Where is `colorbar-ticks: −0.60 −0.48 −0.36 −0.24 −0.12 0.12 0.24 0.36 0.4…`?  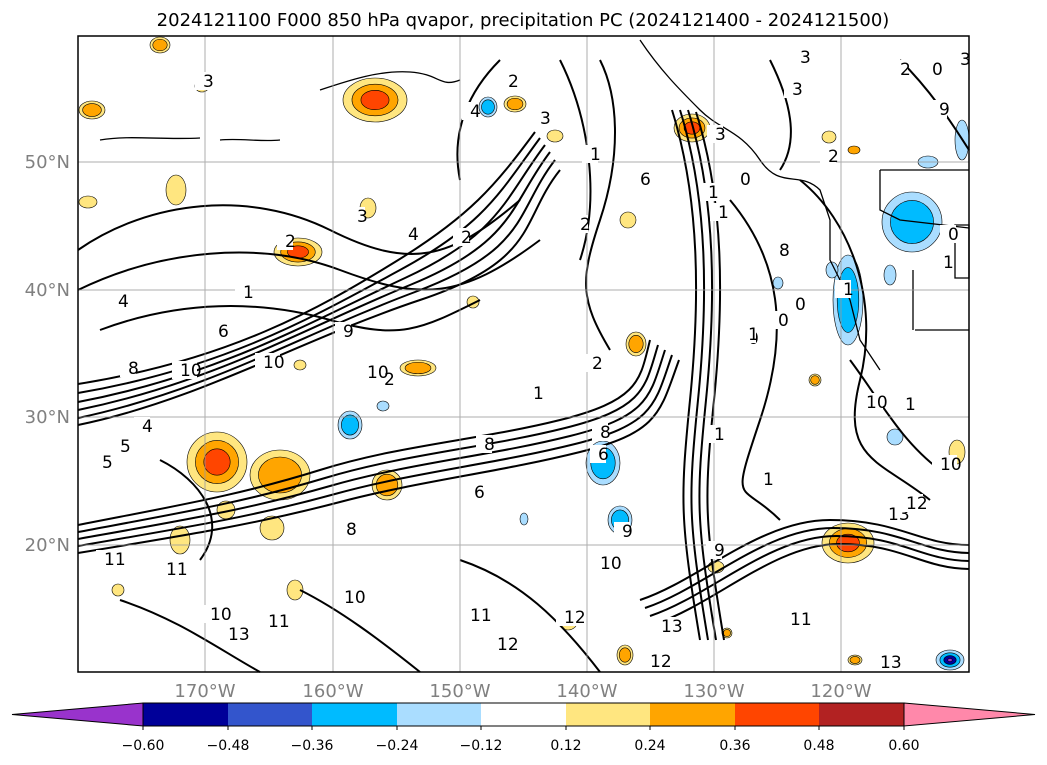
colorbar-ticks: −0.60 −0.48 −0.36 −0.24 −0.12 0.12 0.24 0.36 0.4… is located at coordinates (521, 740).